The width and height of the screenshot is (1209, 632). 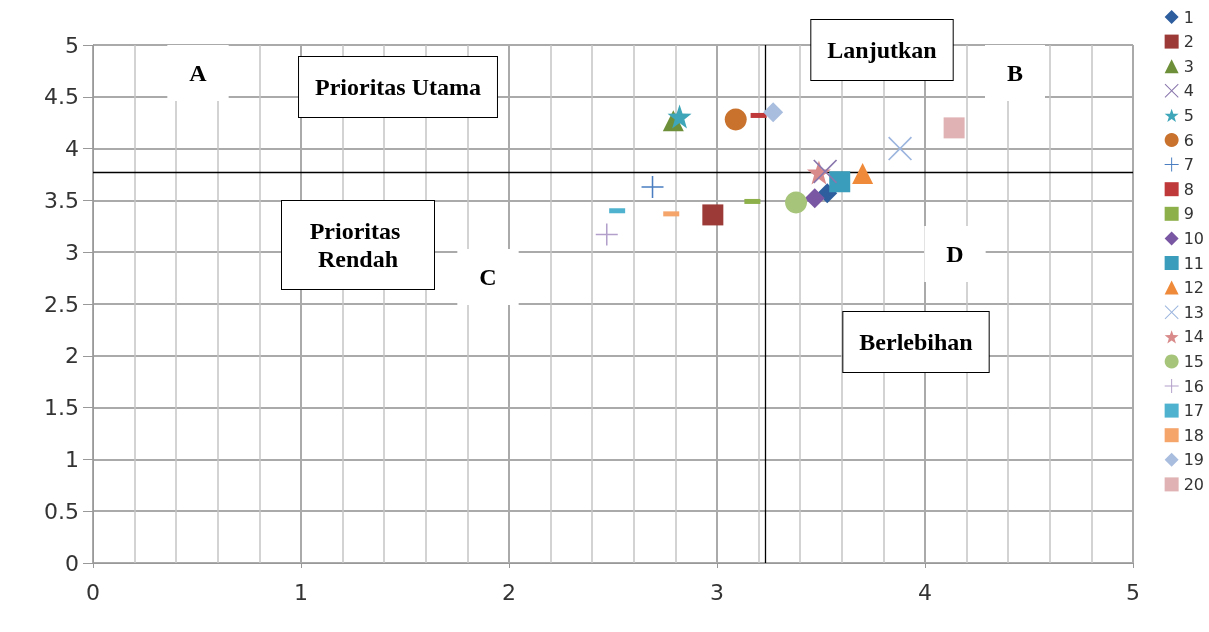 What do you see at coordinates (1193, 288) in the screenshot?
I see `legend-label: 12` at bounding box center [1193, 288].